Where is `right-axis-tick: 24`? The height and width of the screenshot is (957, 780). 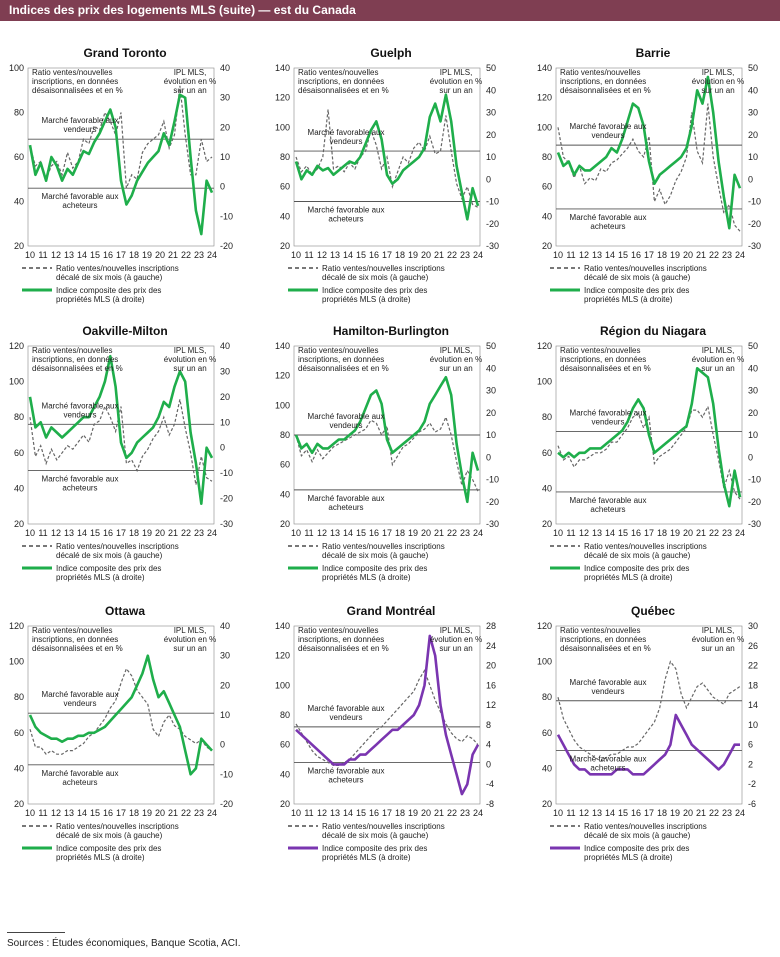 right-axis-tick: 24 is located at coordinates (491, 646).